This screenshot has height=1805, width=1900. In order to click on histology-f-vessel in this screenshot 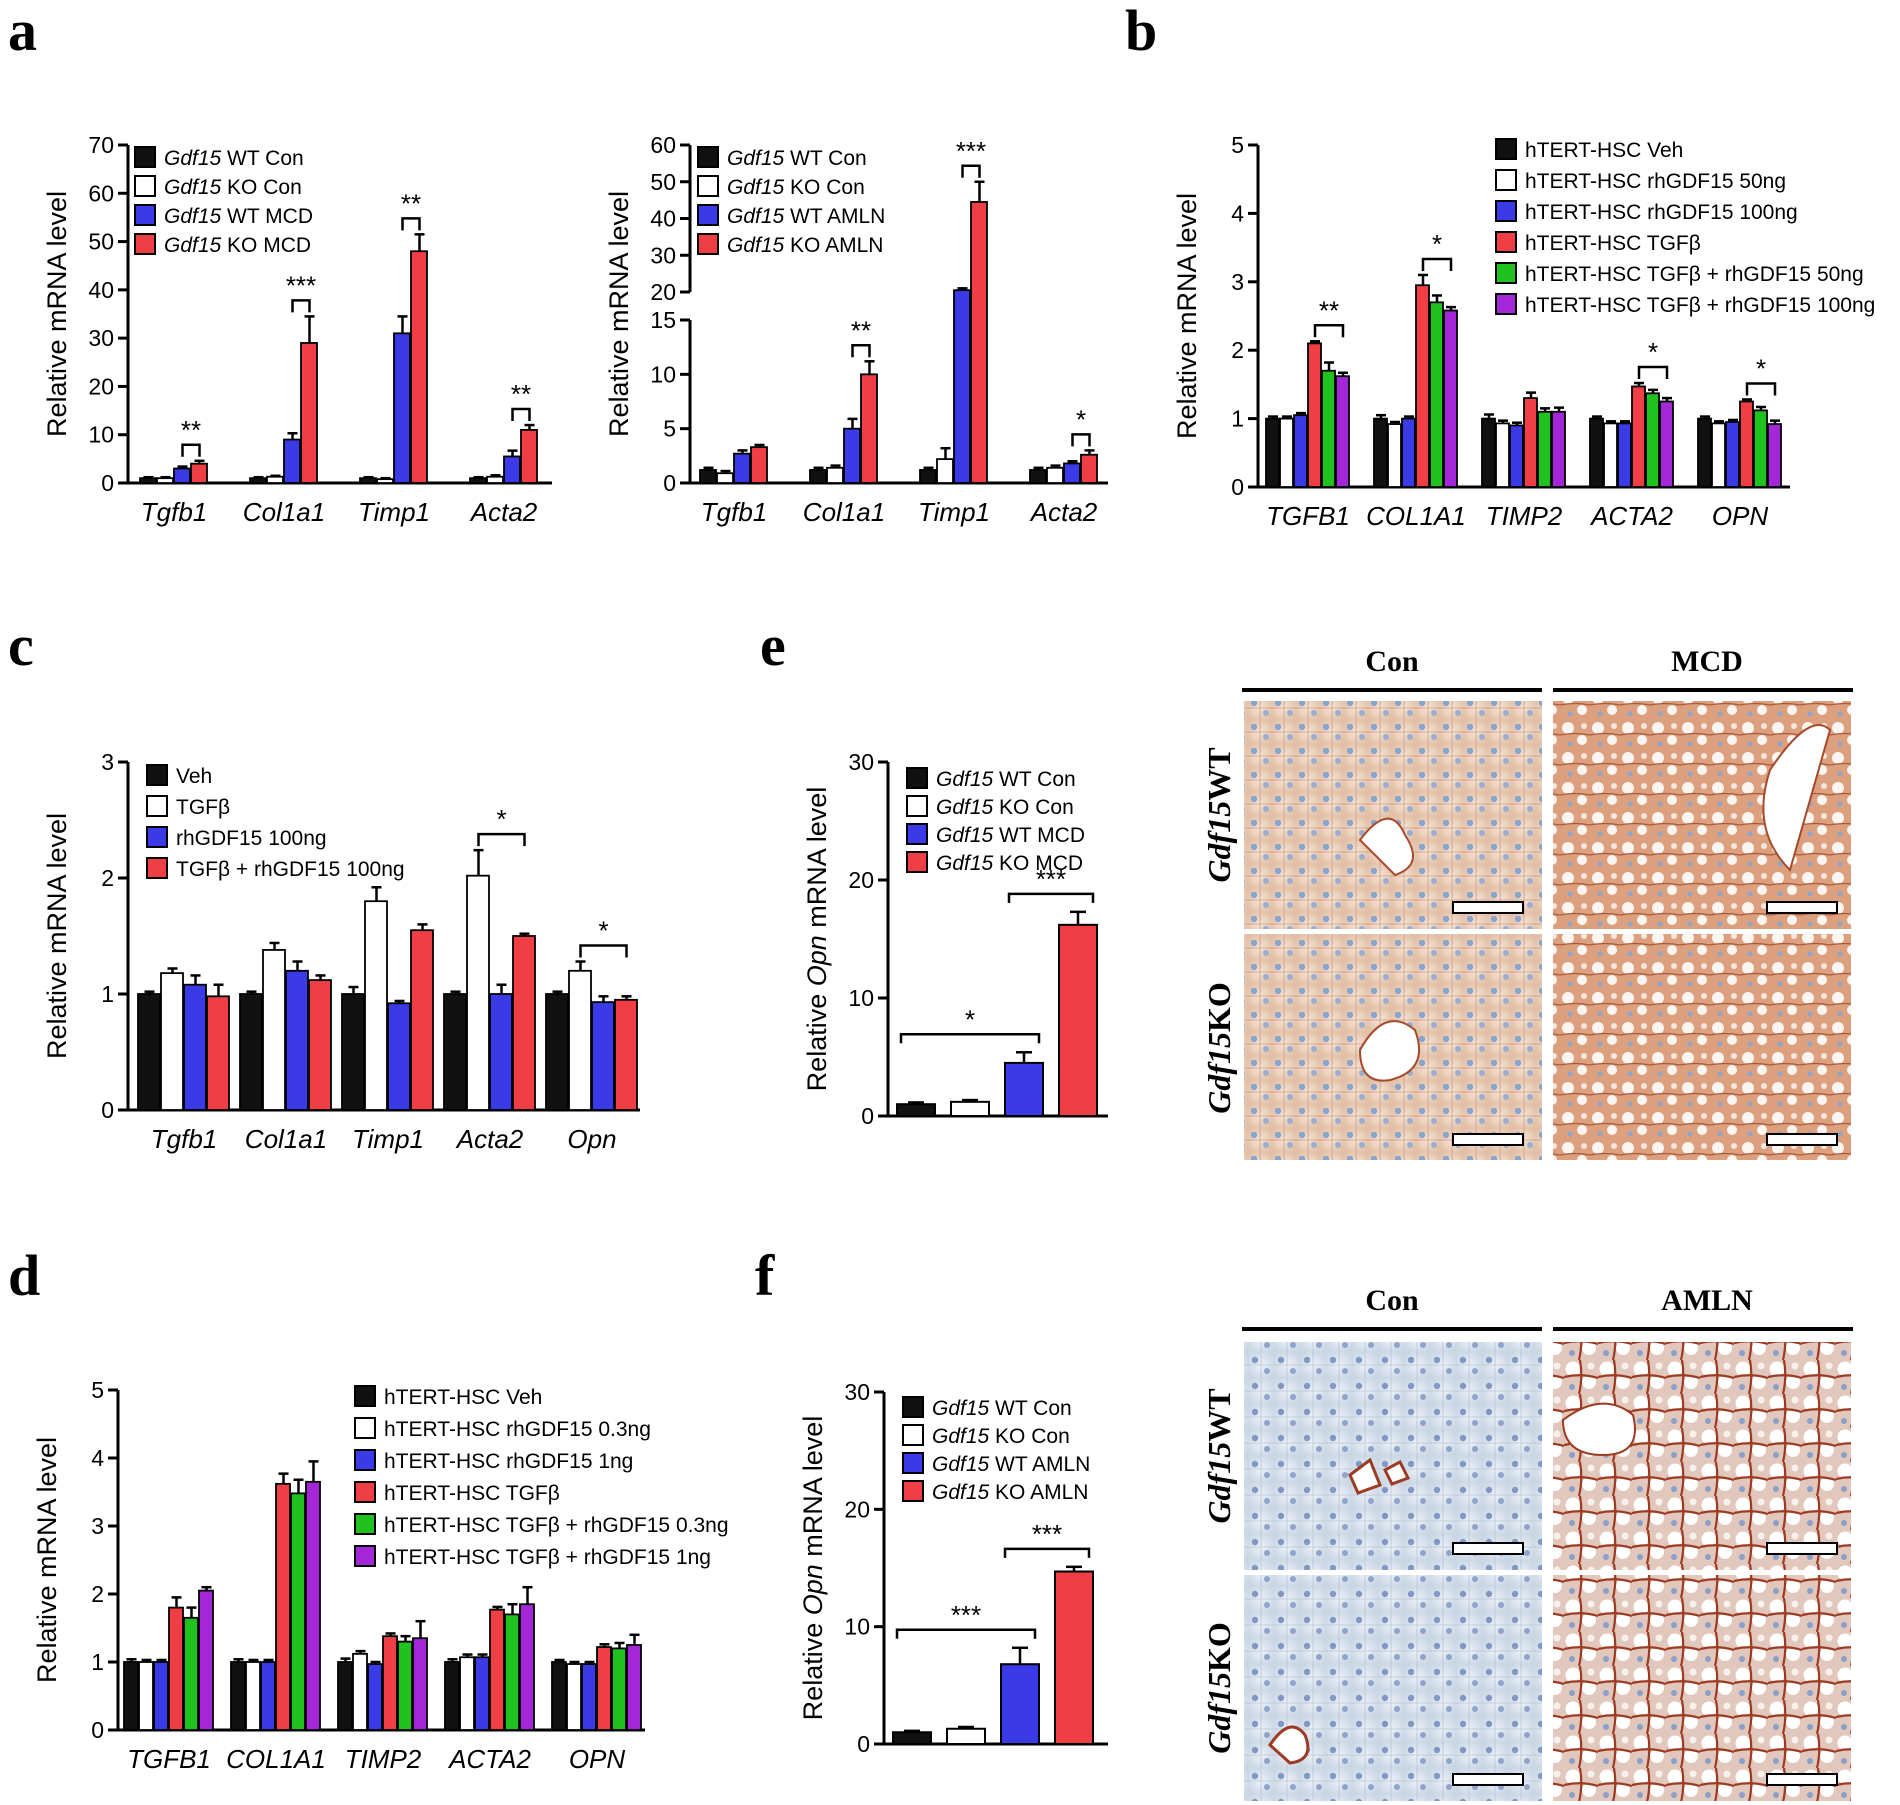, I will do `click(1379, 1476)`.